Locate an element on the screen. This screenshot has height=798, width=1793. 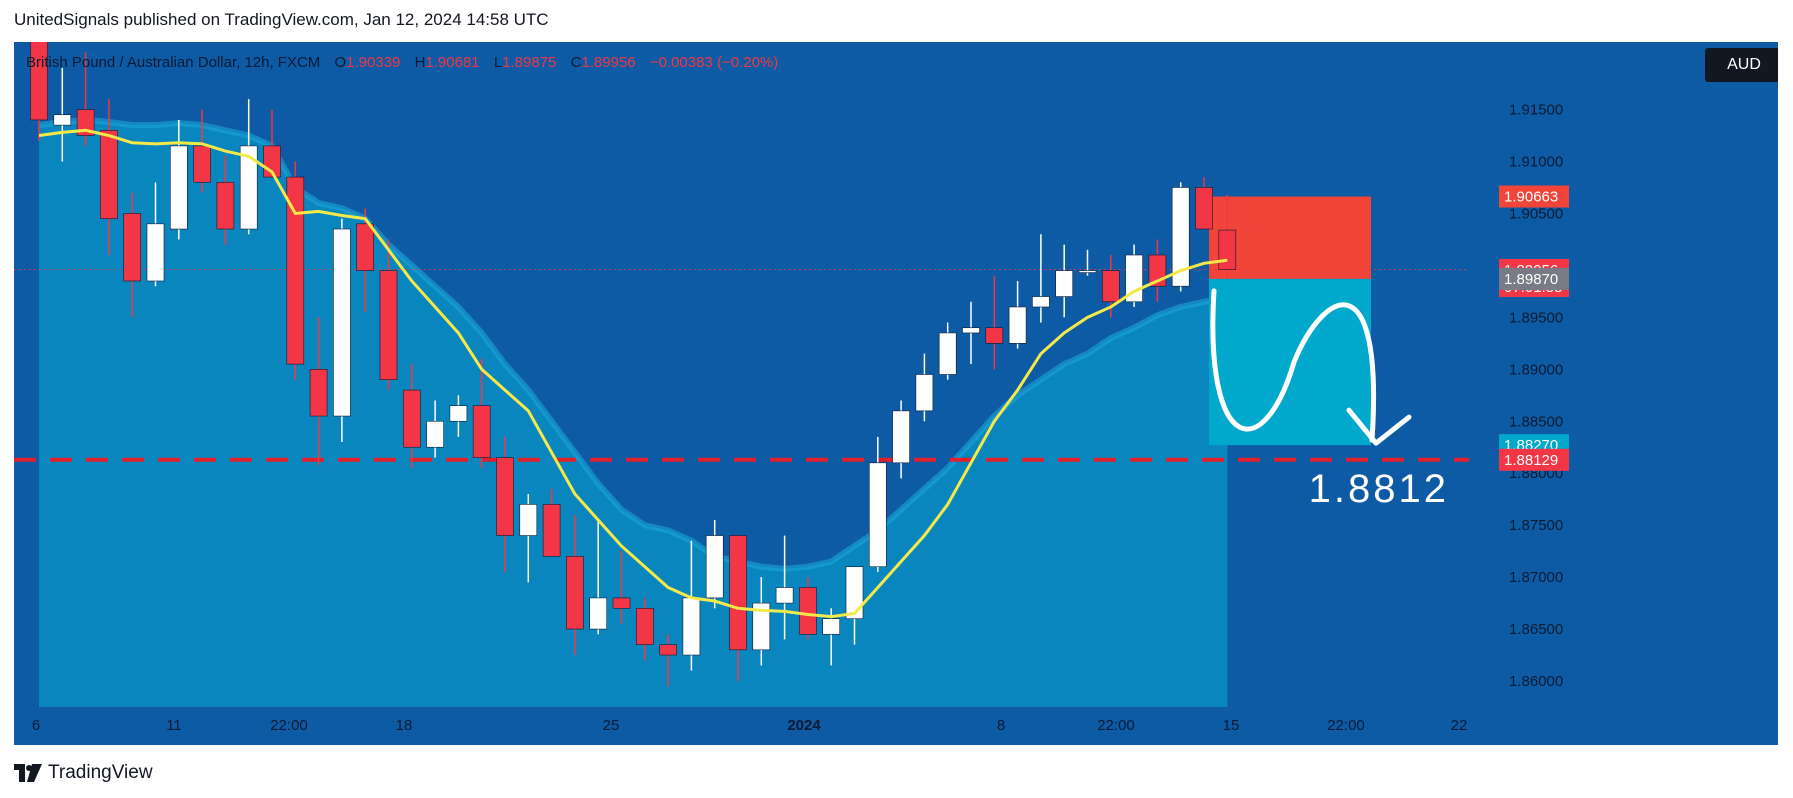
tradingview-brand: TradingView is located at coordinates (100, 772).